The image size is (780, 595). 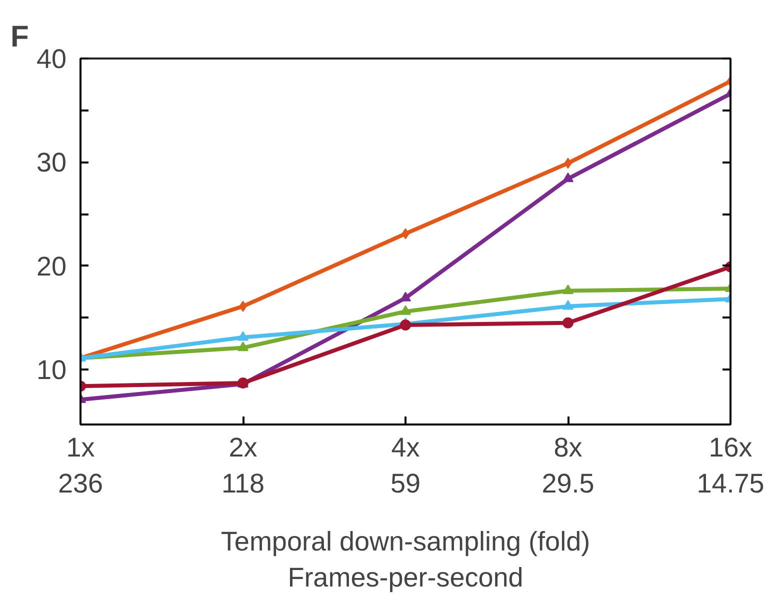 I want to click on x-tick-label: 2x 118, so click(x=243, y=465).